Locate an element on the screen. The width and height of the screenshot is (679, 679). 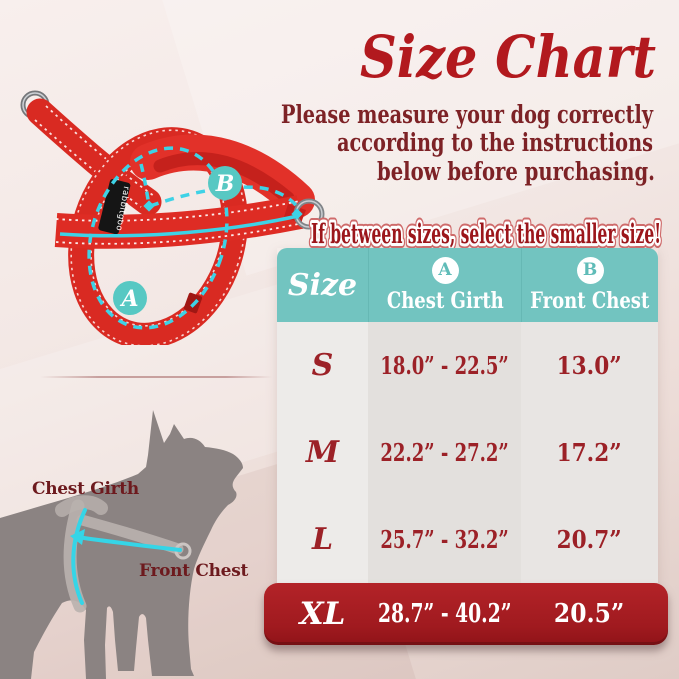
size-letter: XL is located at coordinates (322, 614).